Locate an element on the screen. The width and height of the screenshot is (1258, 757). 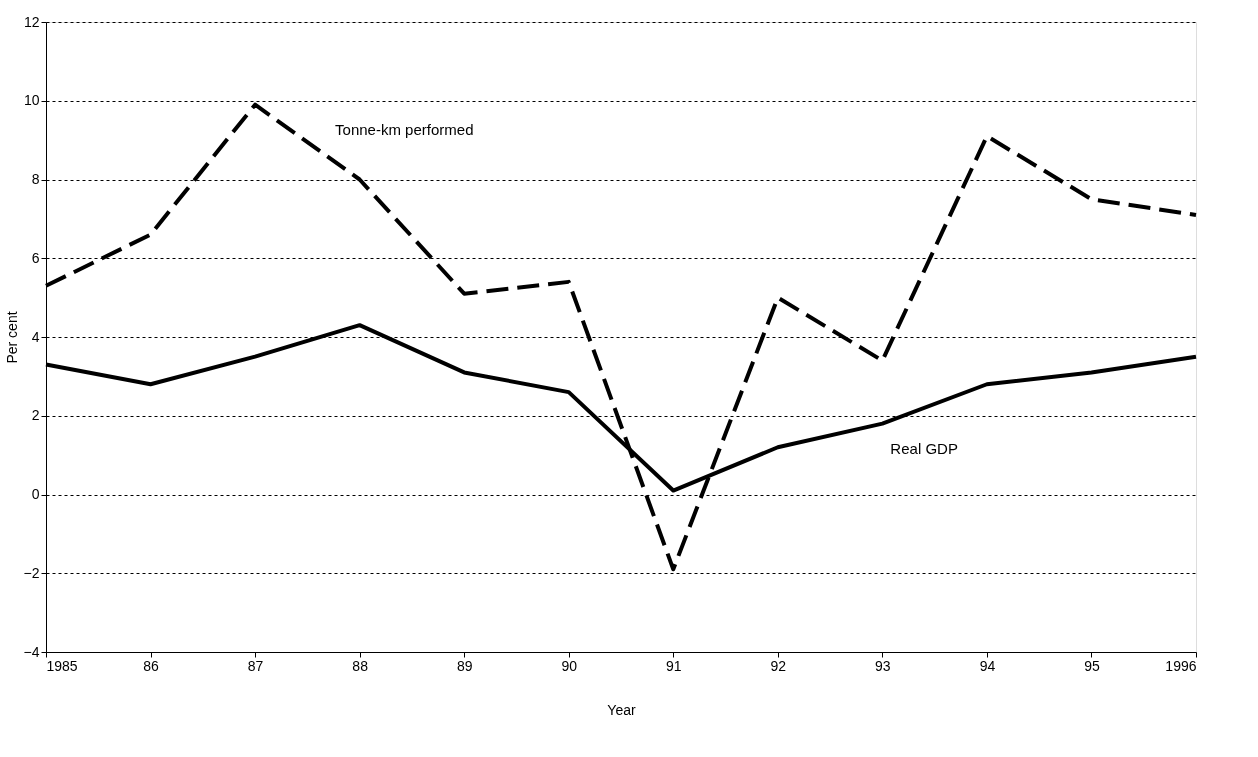
y-tick-label: −2 is located at coordinates (31, 572).